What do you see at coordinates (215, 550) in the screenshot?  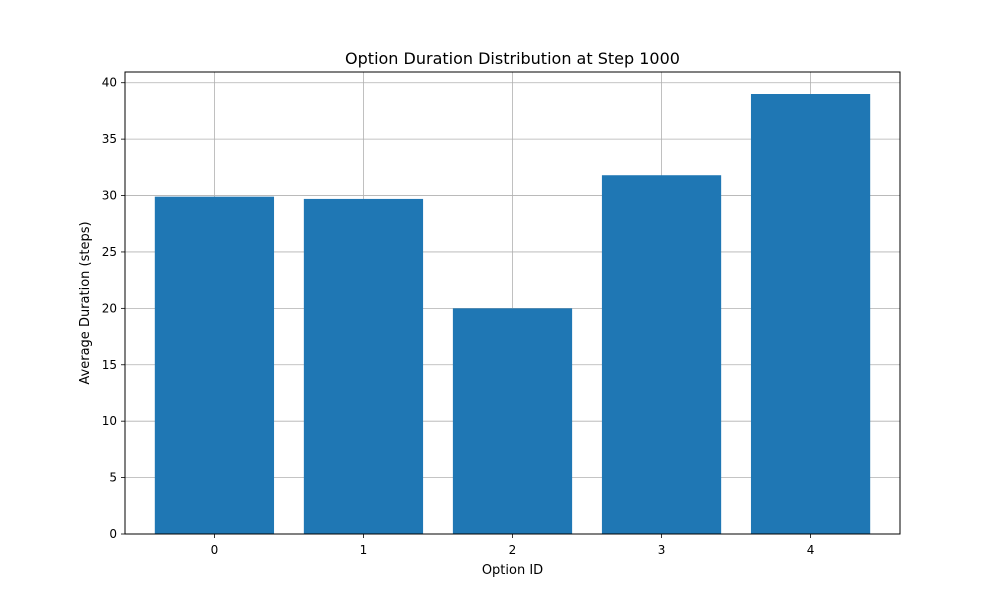 I see `x-tick-label: 0` at bounding box center [215, 550].